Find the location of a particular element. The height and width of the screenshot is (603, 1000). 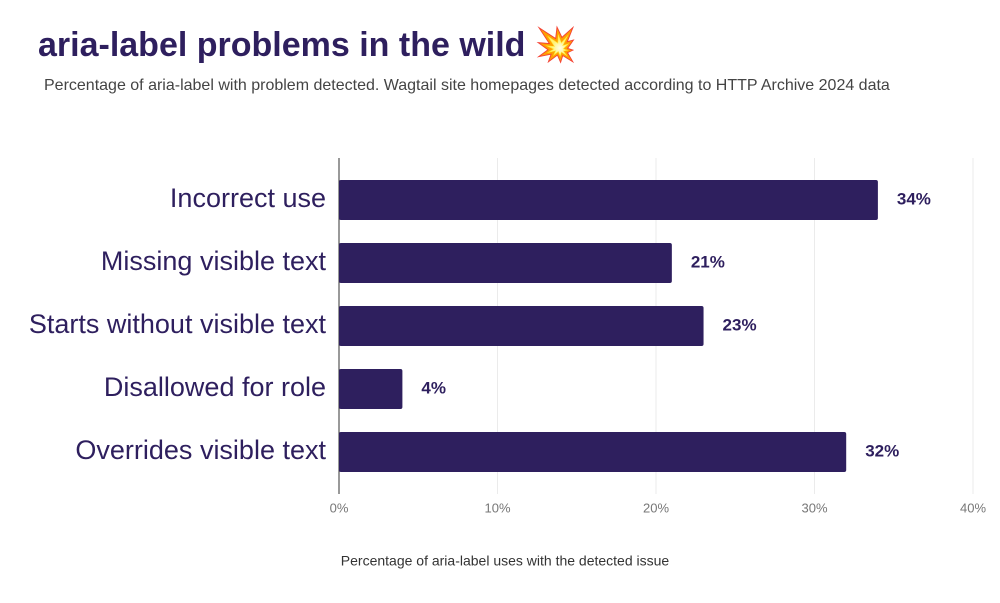

y-tick-label: Incorrect use is located at coordinates (248, 198).